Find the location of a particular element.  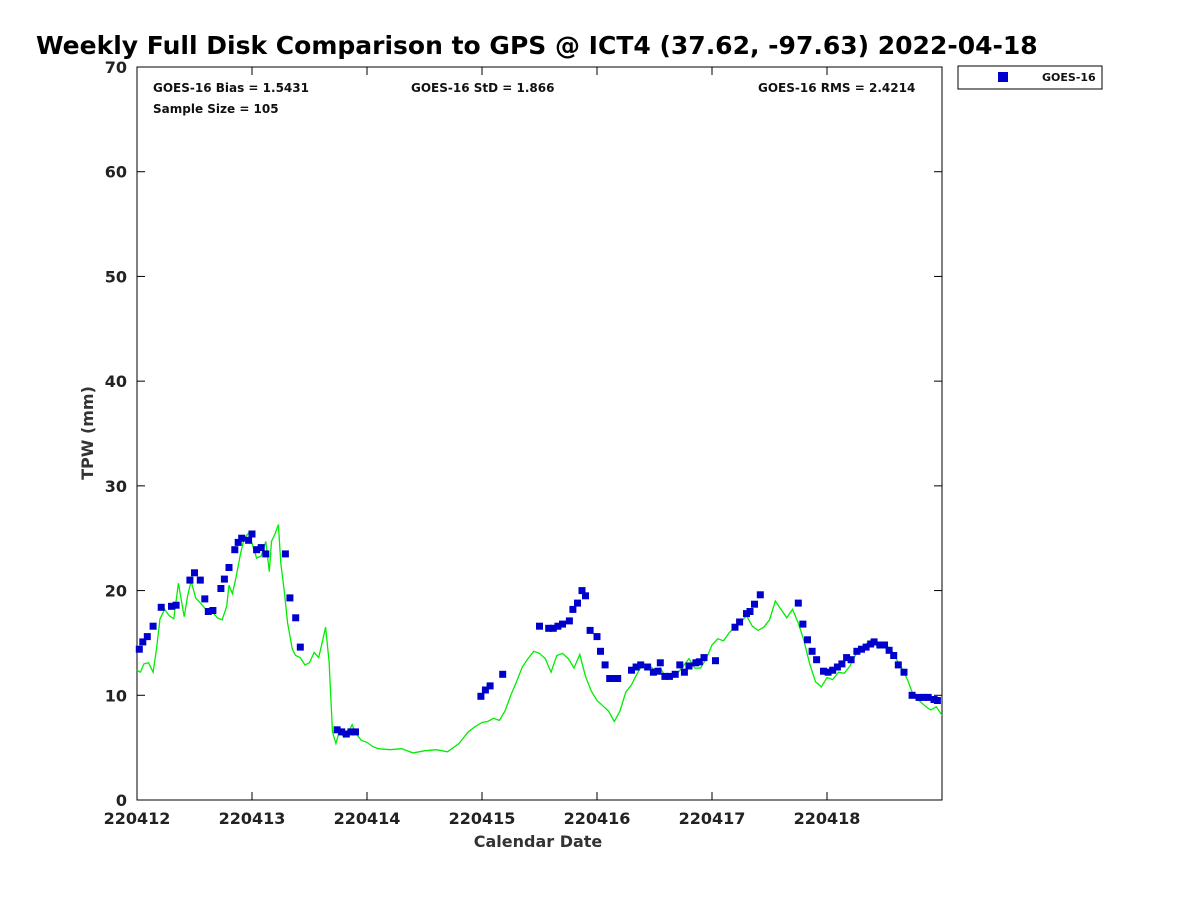

legend-label-goes16: GOES-16 is located at coordinates (1069, 77).